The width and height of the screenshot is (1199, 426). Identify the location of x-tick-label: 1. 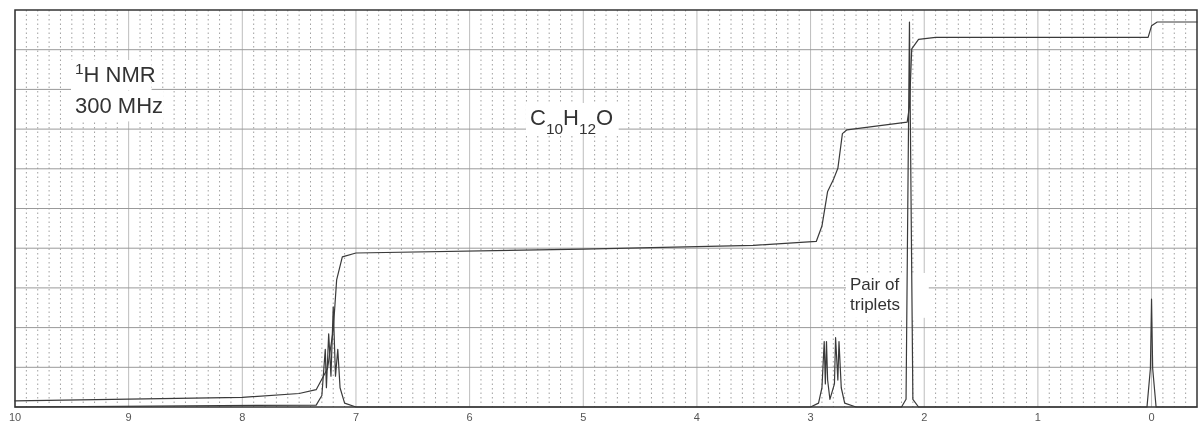
(1037, 417).